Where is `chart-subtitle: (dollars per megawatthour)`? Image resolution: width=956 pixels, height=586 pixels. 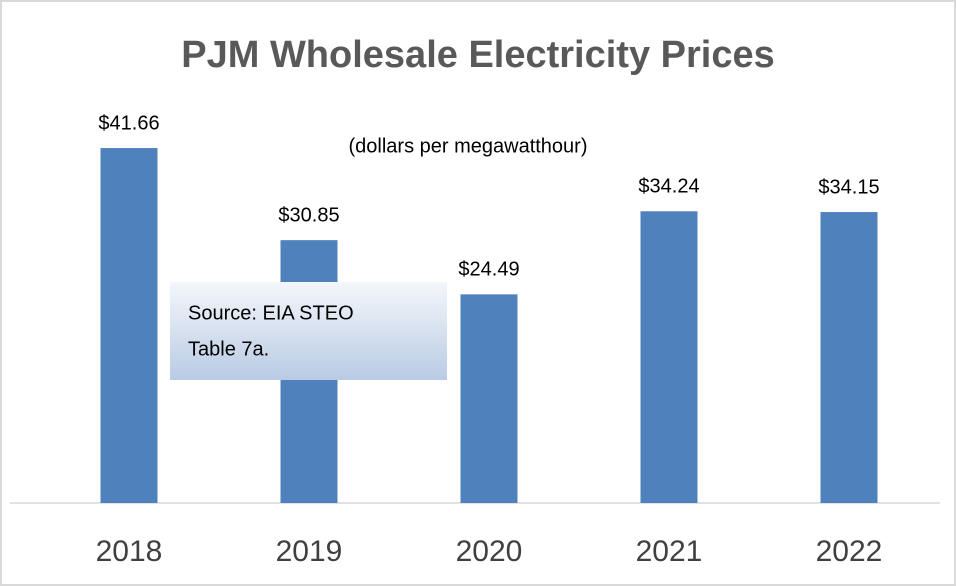
chart-subtitle: (dollars per megawatthour) is located at coordinates (468, 146).